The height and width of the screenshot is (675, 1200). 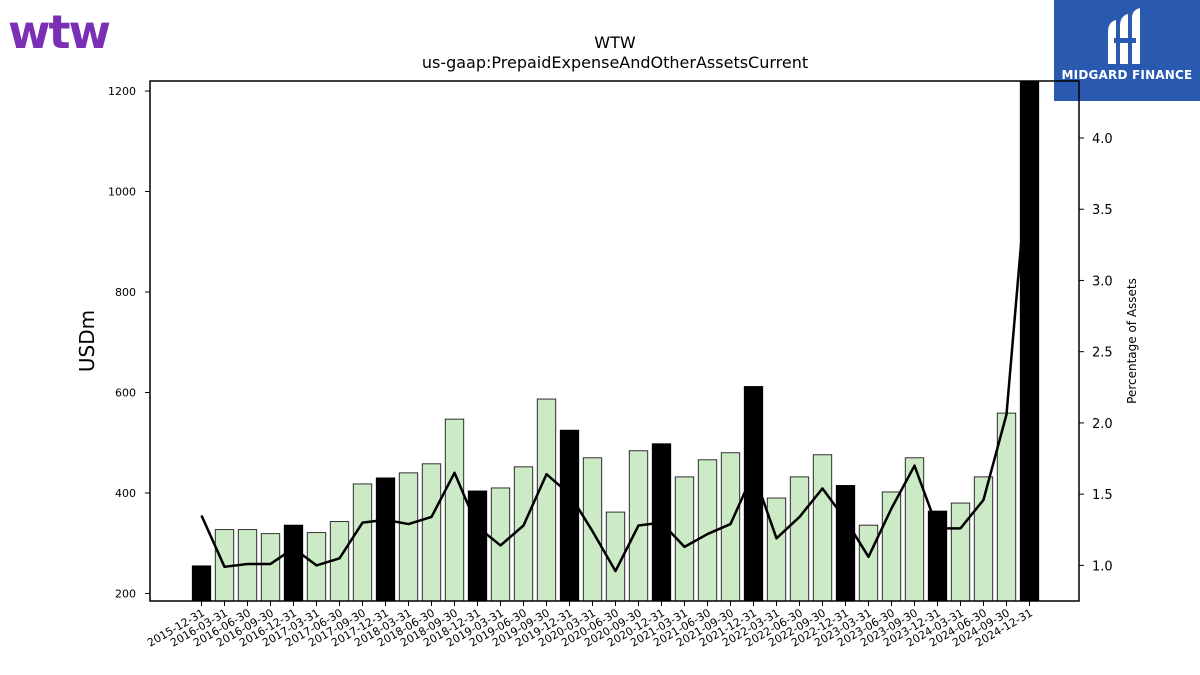 I want to click on y2-tick-label: 2.0, so click(x=1102, y=424).